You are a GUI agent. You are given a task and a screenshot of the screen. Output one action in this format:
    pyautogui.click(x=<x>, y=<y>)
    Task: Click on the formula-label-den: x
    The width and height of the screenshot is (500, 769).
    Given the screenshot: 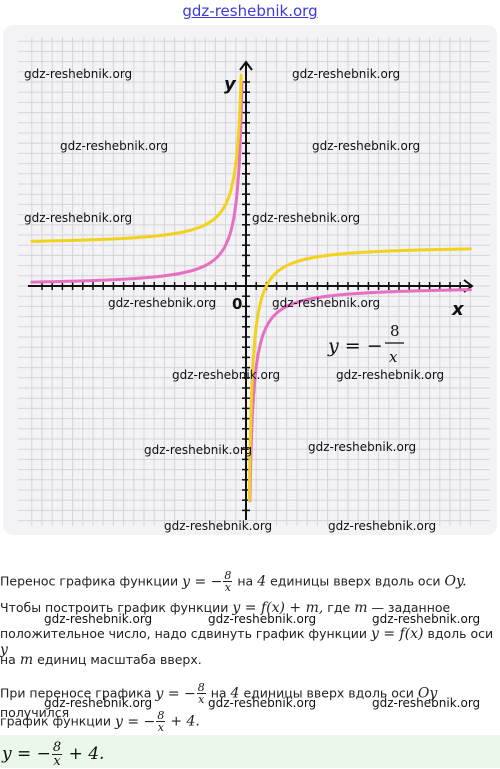 What is the action you would take?
    pyautogui.click(x=393, y=357)
    